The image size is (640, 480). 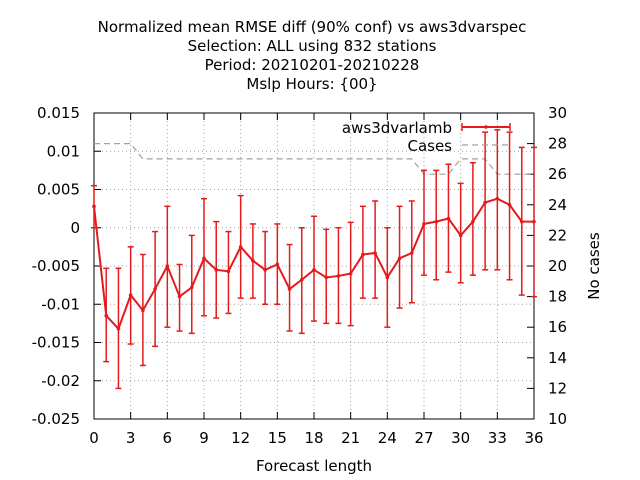 I want to click on y-tick-label: -0.005, so click(x=56, y=266).